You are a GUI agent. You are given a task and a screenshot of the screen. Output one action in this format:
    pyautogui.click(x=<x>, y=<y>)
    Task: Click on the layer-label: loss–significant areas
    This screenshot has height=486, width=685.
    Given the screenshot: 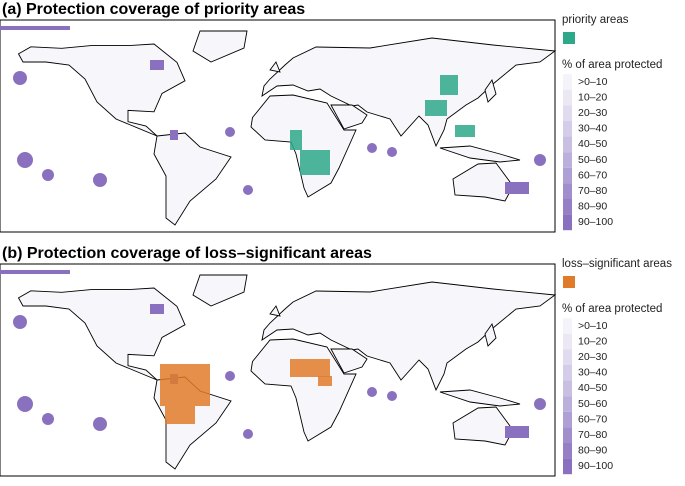 What is the action you would take?
    pyautogui.click(x=617, y=264)
    